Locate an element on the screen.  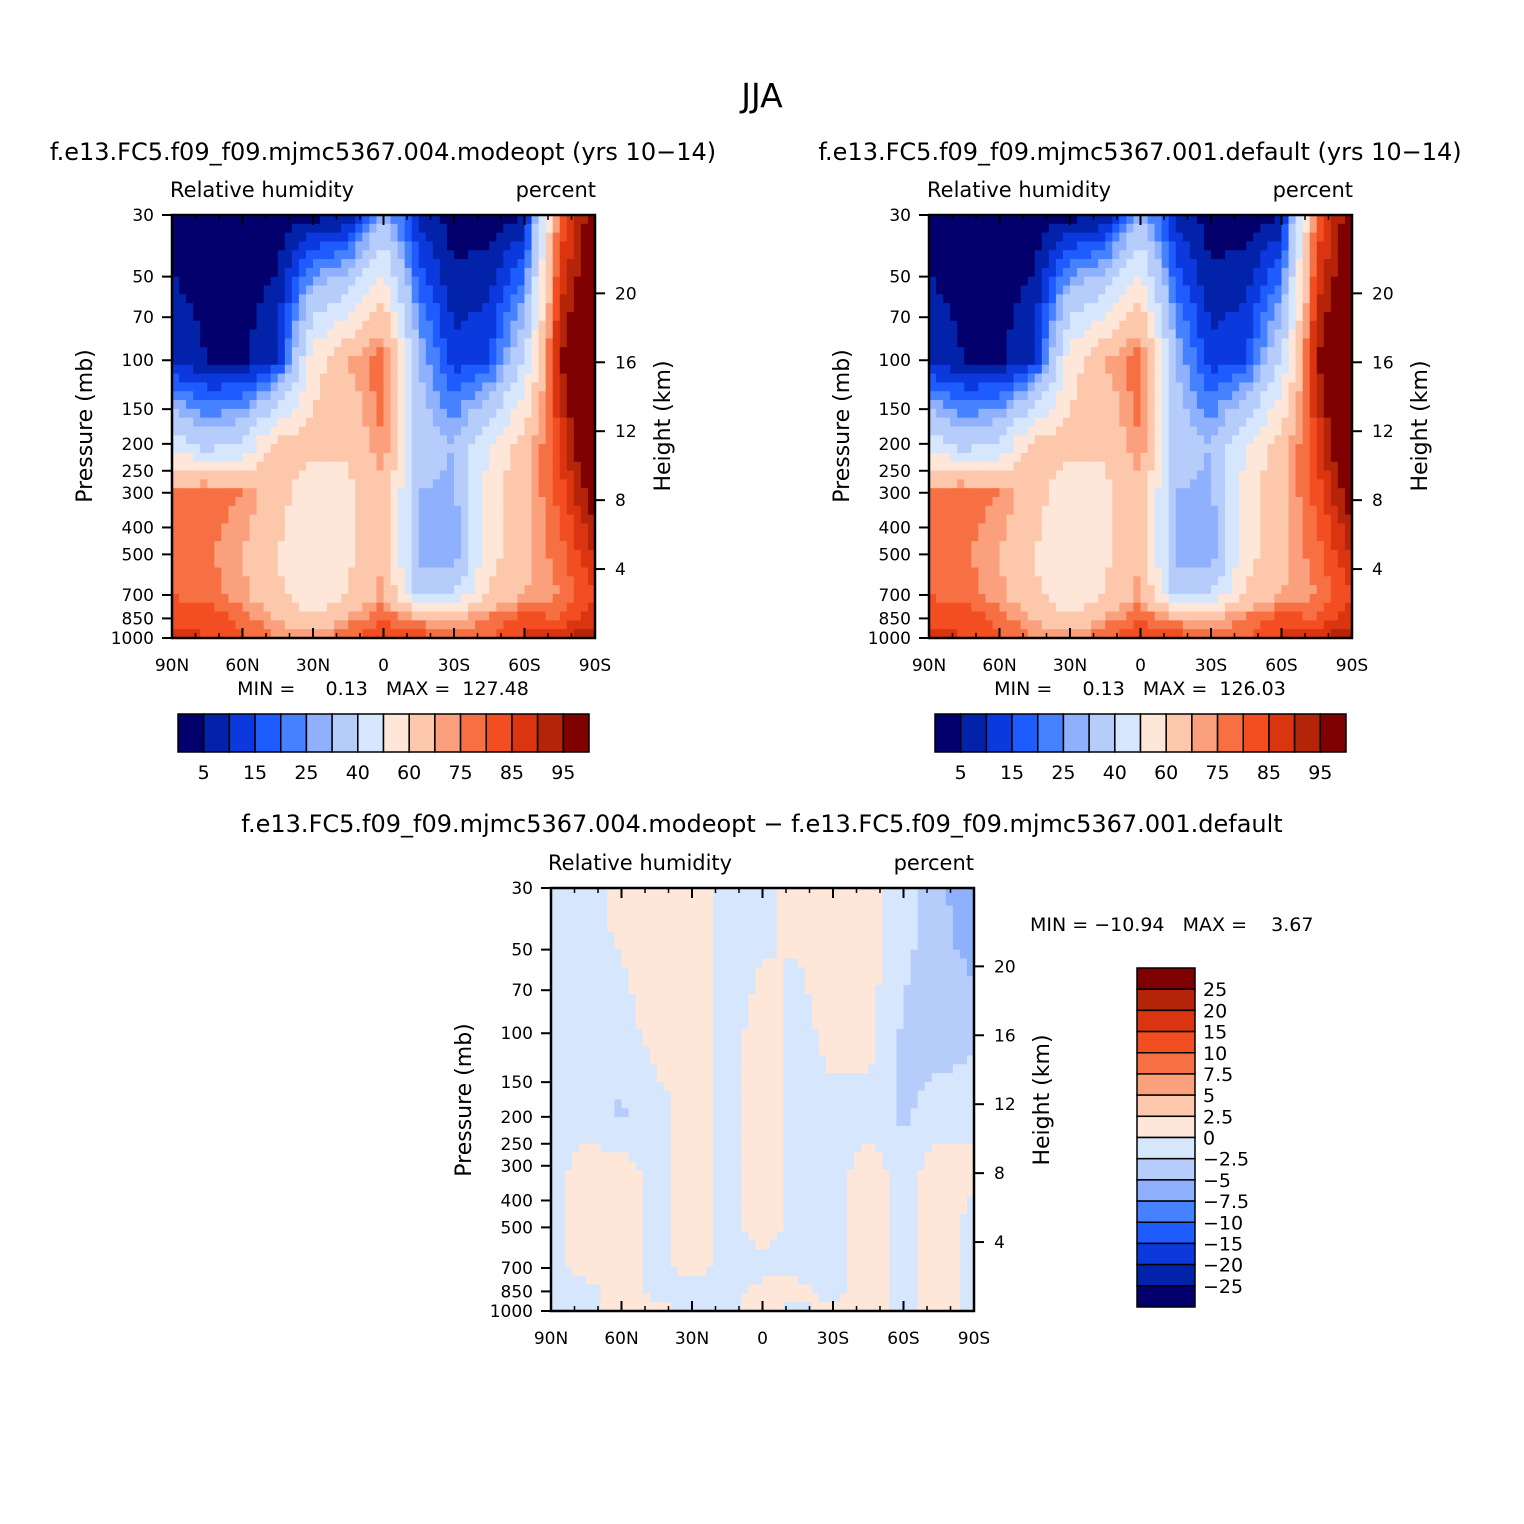
y-tick-label: 100 is located at coordinates (138, 361).